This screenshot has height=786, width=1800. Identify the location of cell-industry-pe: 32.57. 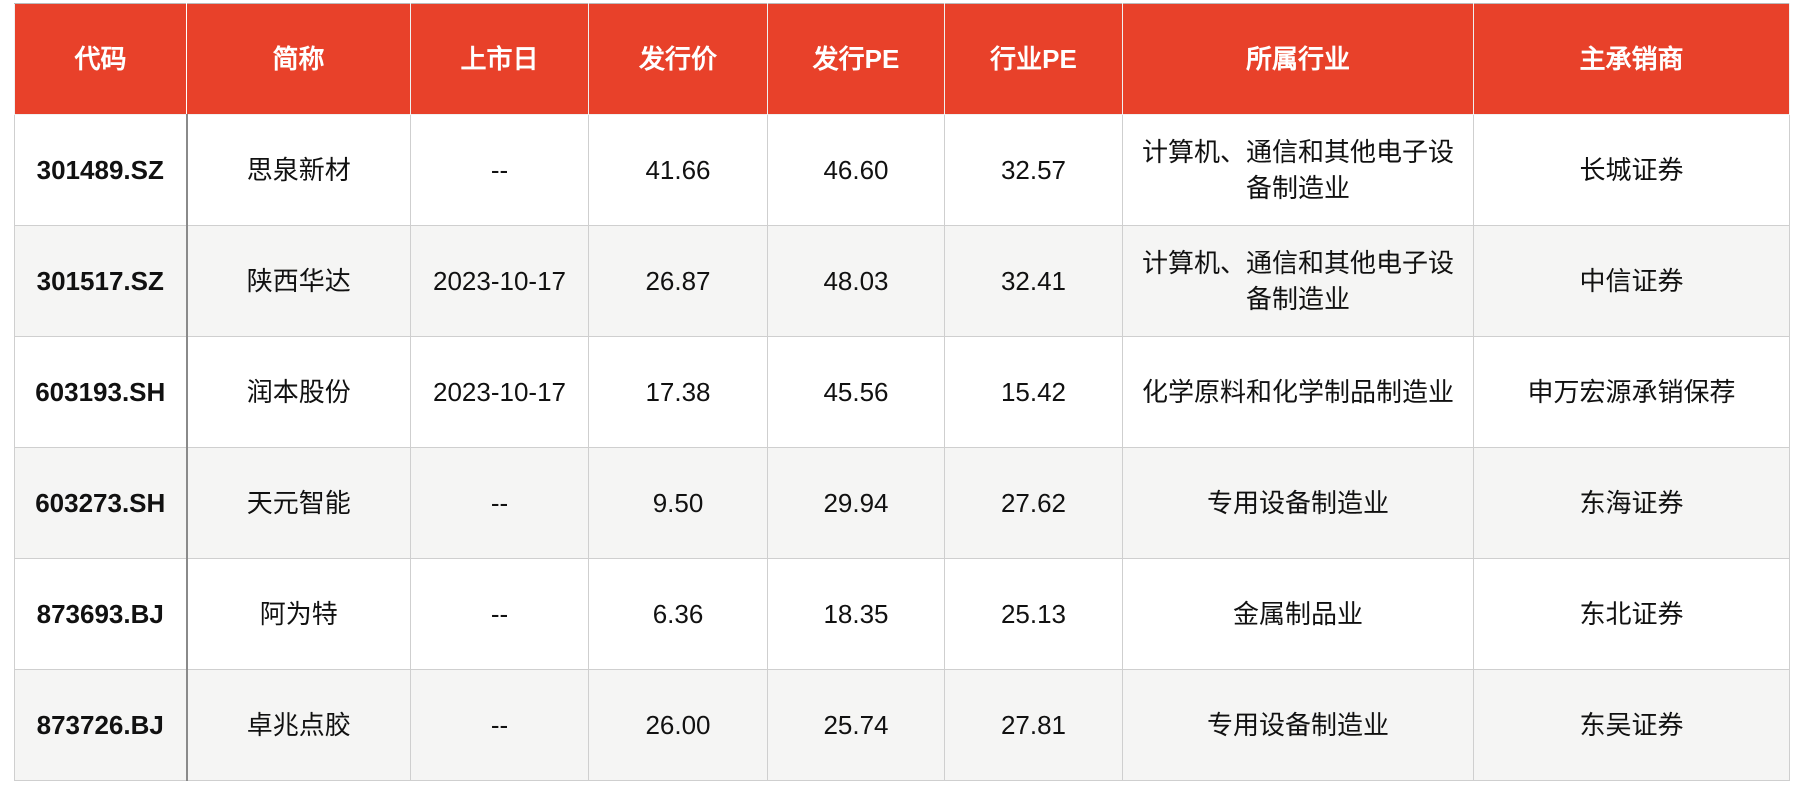
(1033, 170).